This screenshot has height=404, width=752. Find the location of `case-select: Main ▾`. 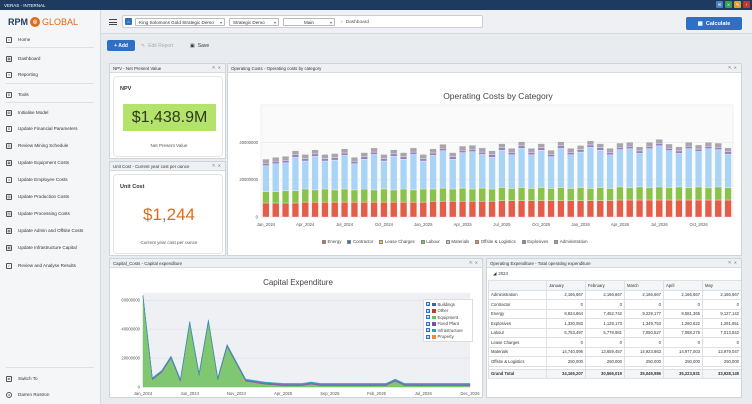

case-select: Main ▾ is located at coordinates (309, 22).